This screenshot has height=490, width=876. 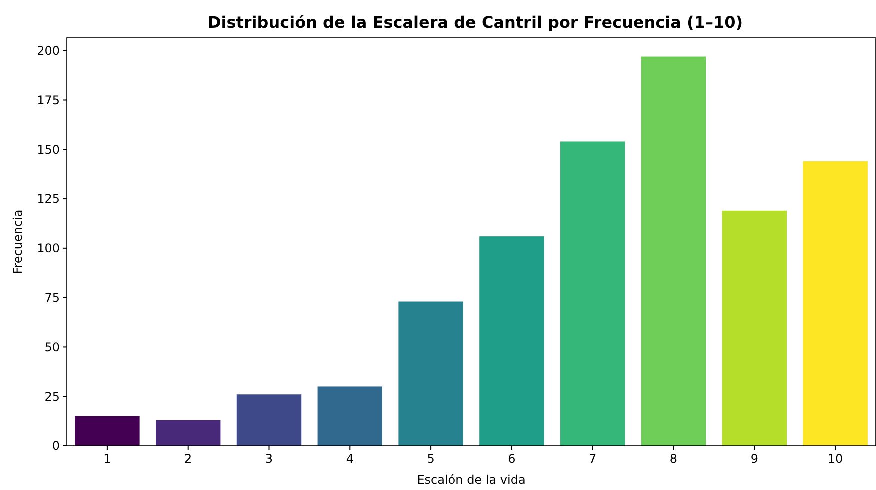 I want to click on x-tick-label: 1, so click(x=108, y=459).